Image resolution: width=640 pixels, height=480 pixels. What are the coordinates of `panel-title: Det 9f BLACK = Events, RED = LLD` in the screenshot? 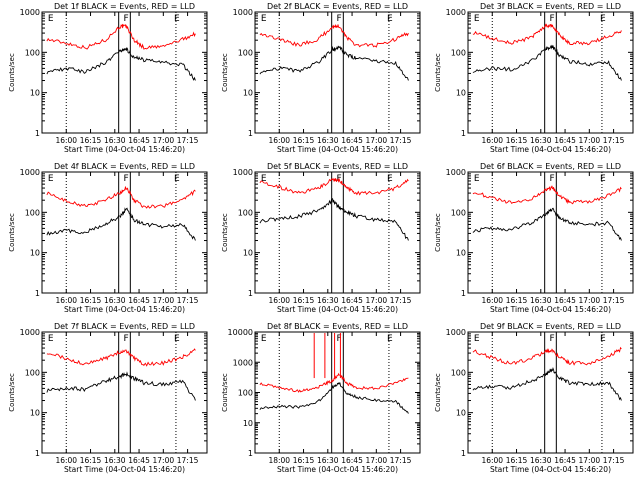 It's located at (550, 326).